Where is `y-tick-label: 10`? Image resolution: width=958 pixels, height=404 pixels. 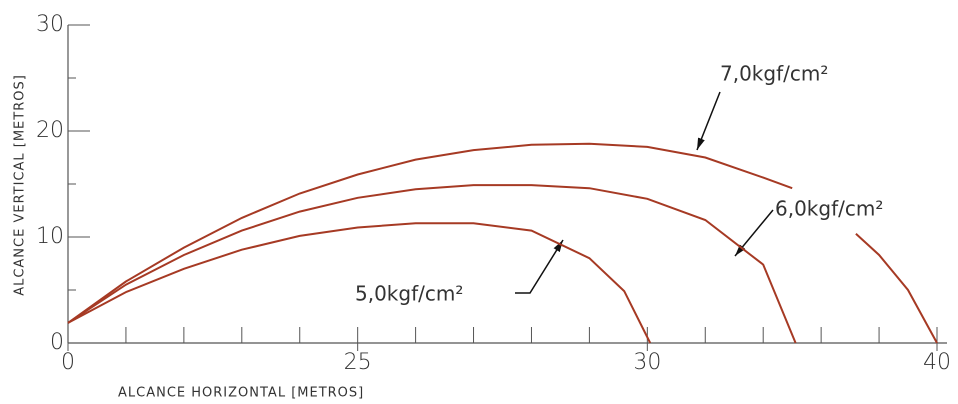 y-tick-label: 10 is located at coordinates (50, 236).